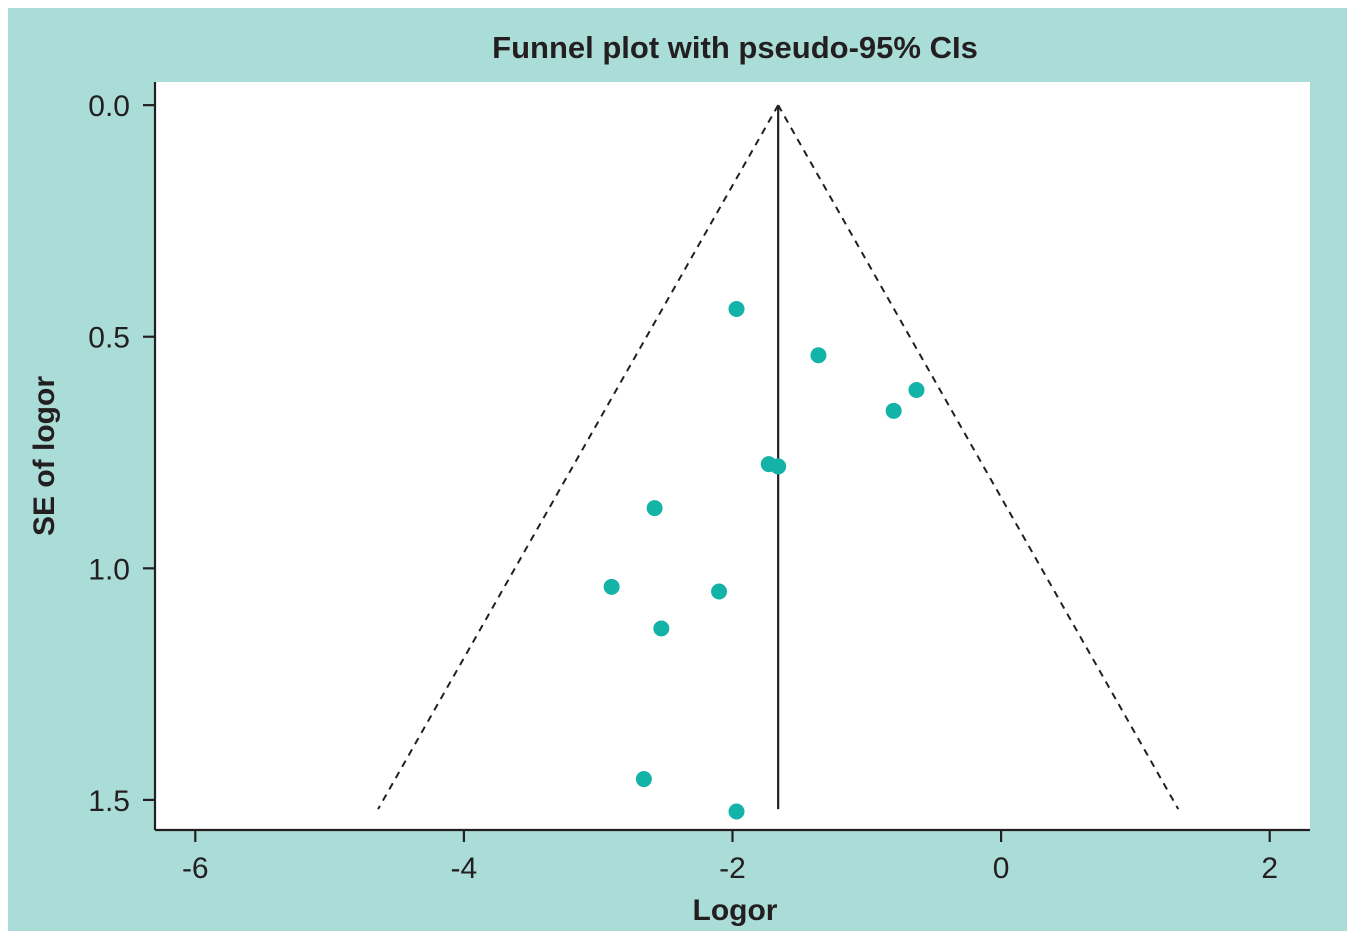 This screenshot has width=1355, height=939. Describe the element at coordinates (1001, 868) in the screenshot. I see `x-tick-label: 0` at that location.